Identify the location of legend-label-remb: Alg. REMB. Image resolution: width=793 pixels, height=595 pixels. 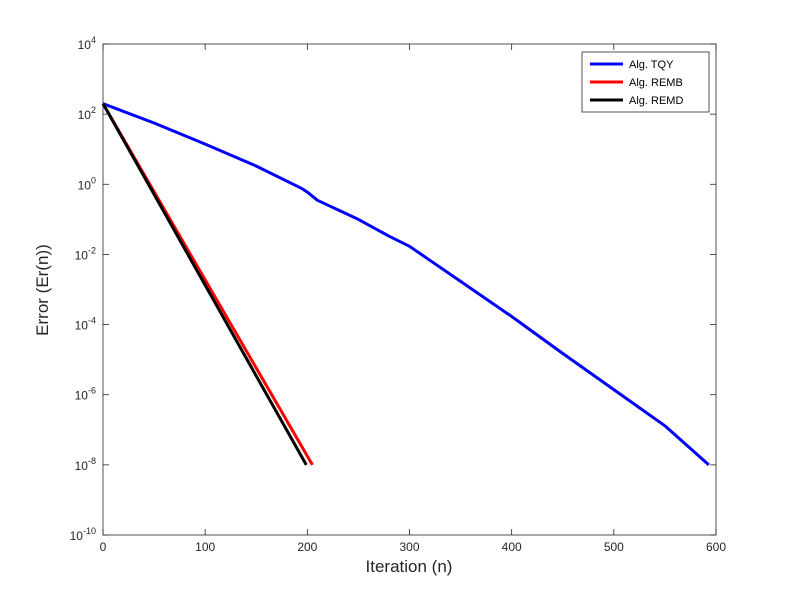
(656, 83).